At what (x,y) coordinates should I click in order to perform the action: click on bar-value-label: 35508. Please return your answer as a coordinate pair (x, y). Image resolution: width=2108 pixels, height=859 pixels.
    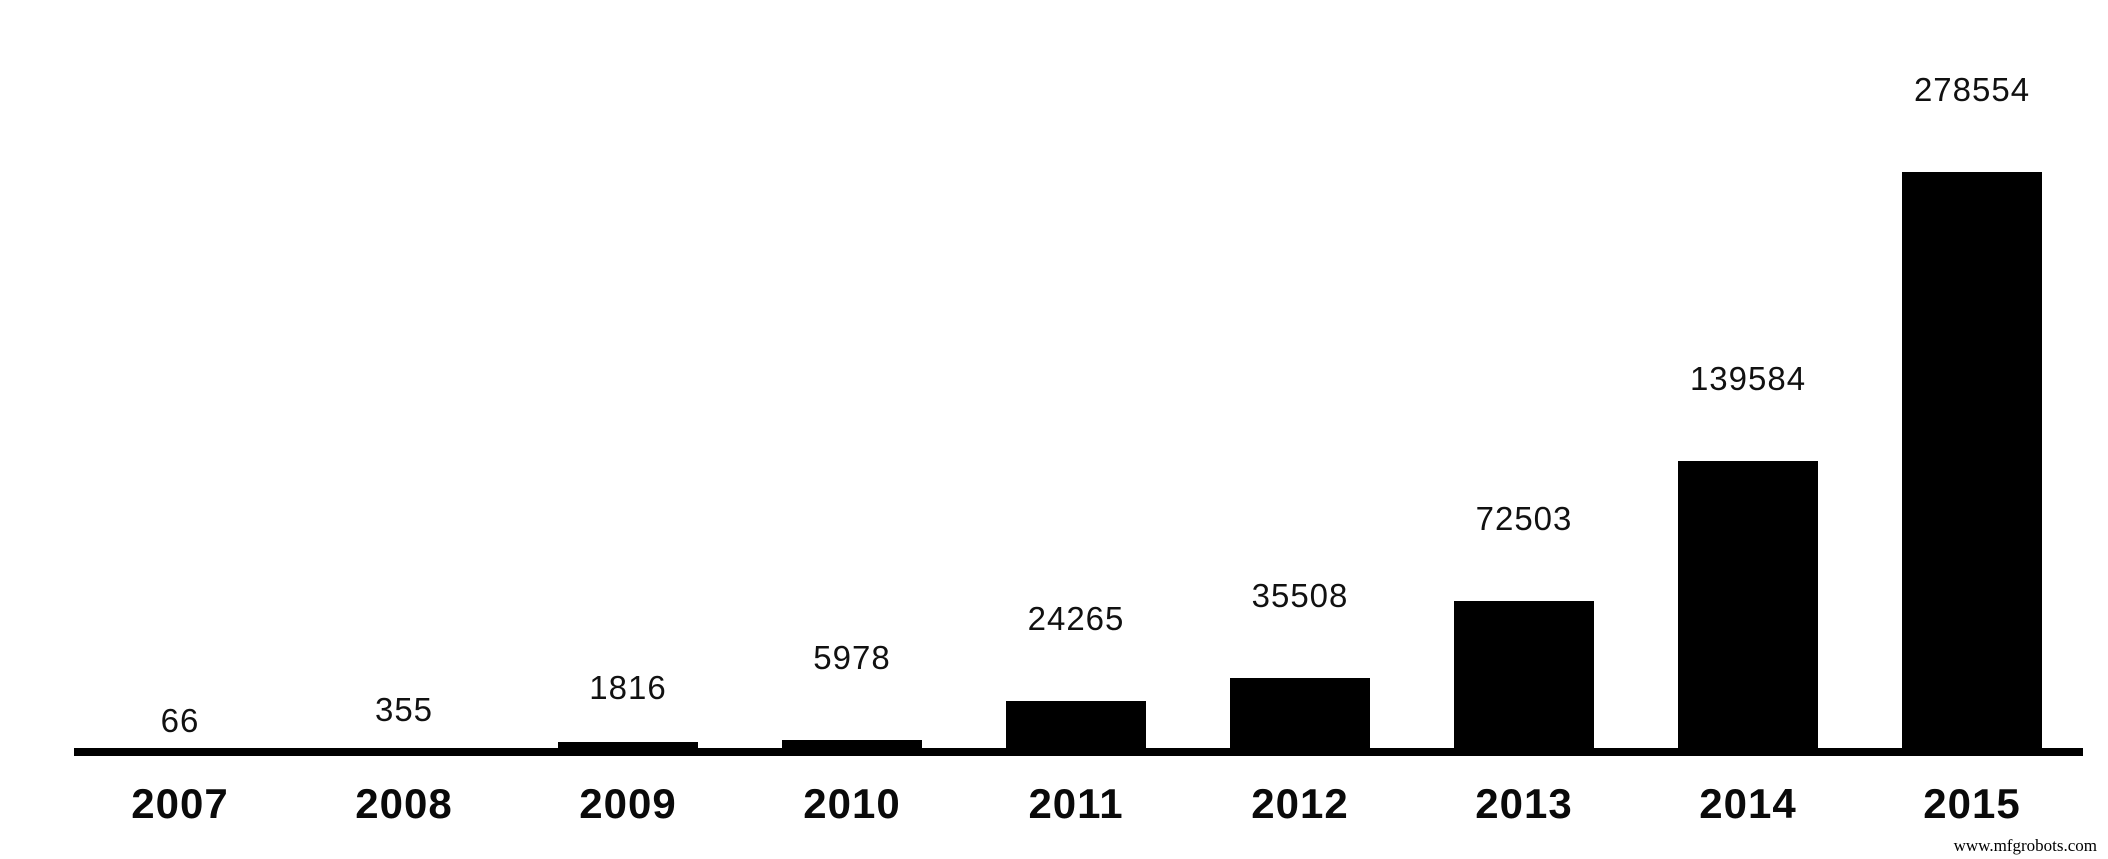
    Looking at the image, I should click on (1300, 596).